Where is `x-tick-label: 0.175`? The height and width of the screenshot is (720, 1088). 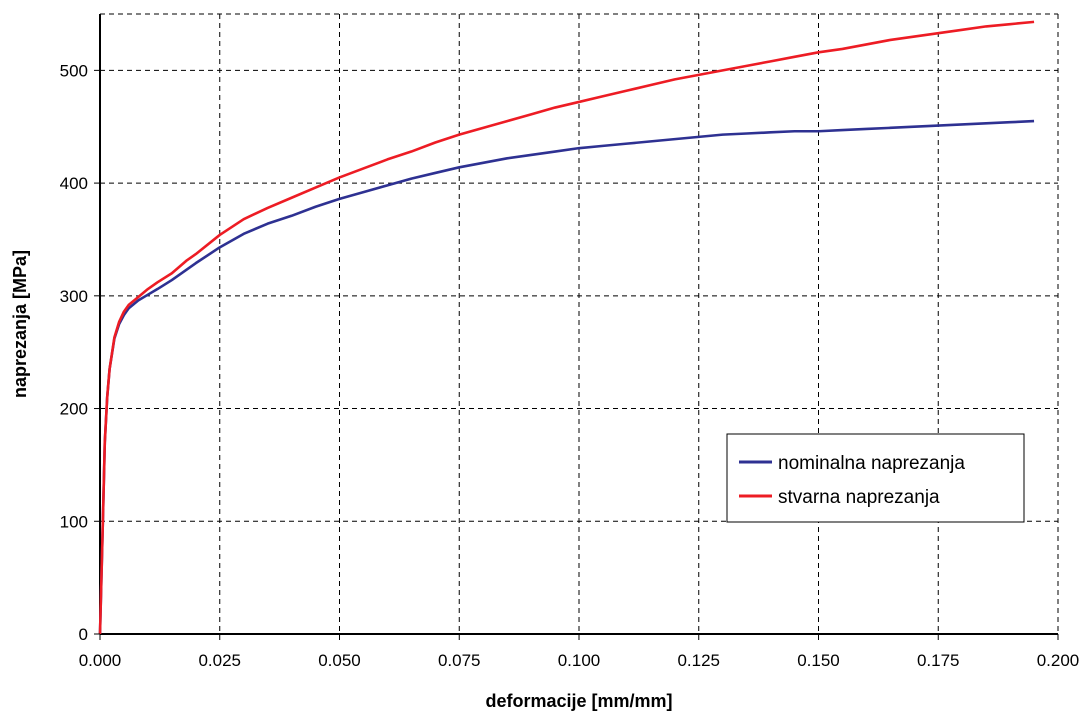 x-tick-label: 0.175 is located at coordinates (938, 660).